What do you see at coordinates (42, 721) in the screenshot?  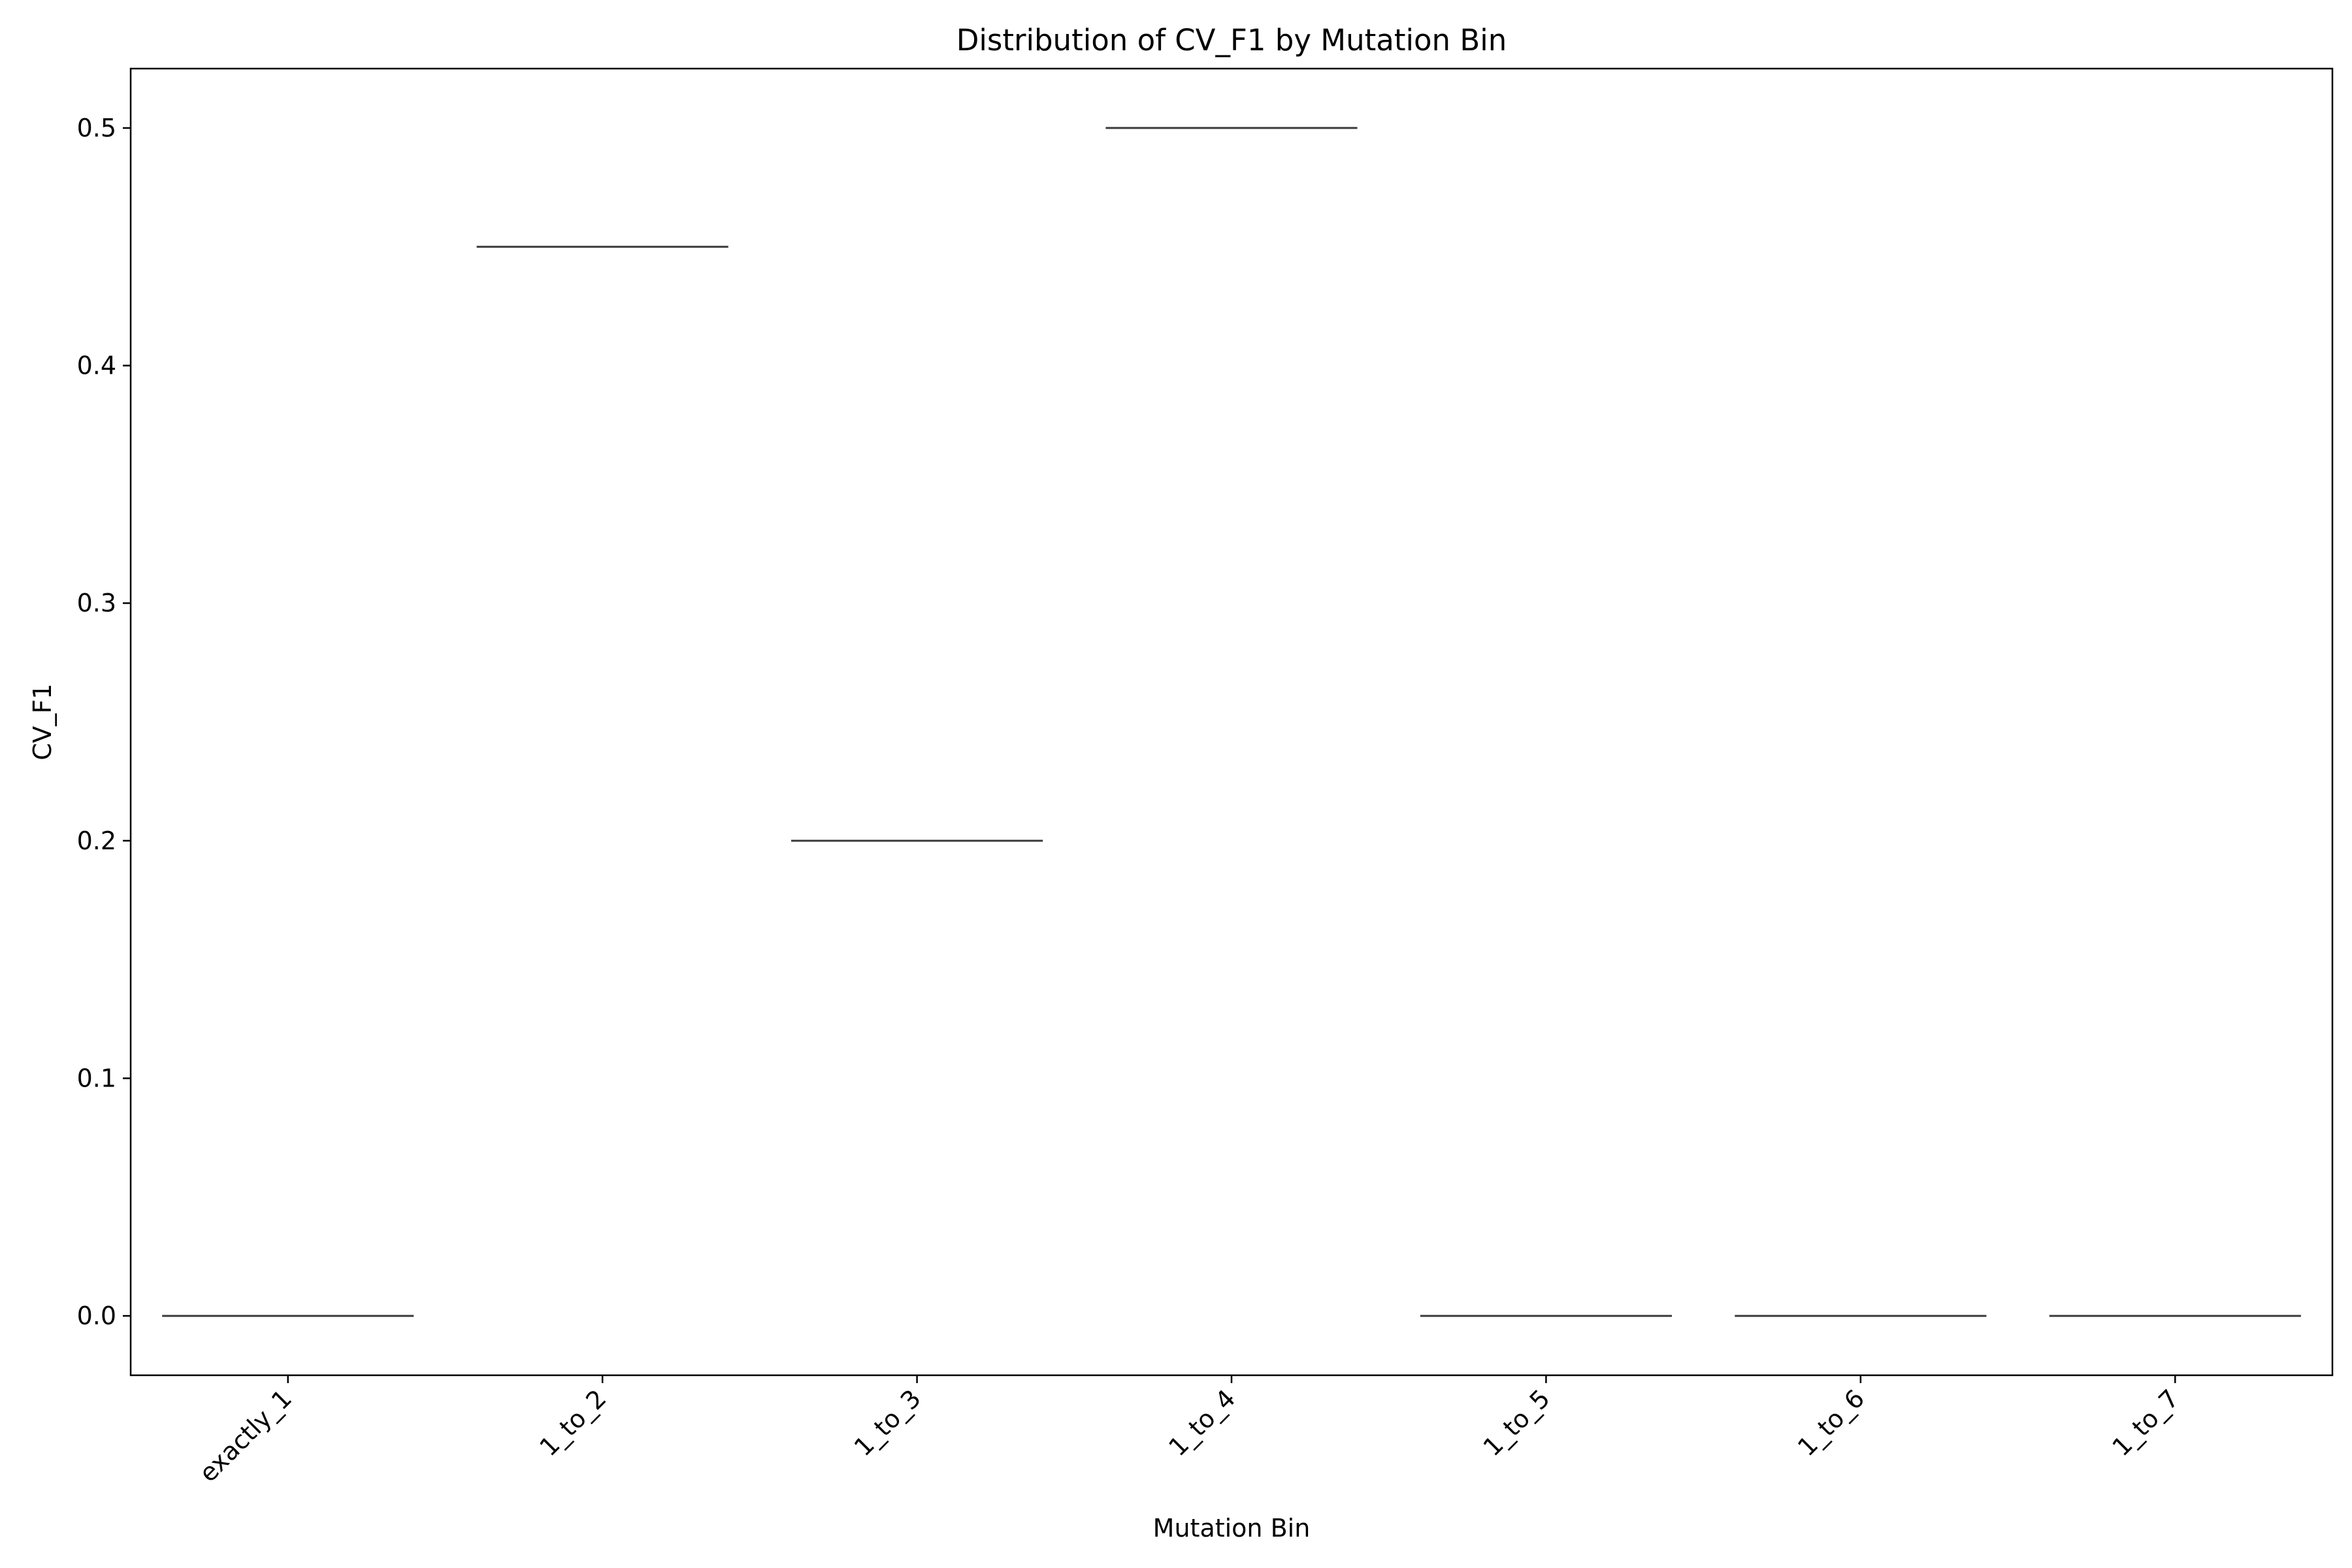 I see `y-axis-label: CV_F1` at bounding box center [42, 721].